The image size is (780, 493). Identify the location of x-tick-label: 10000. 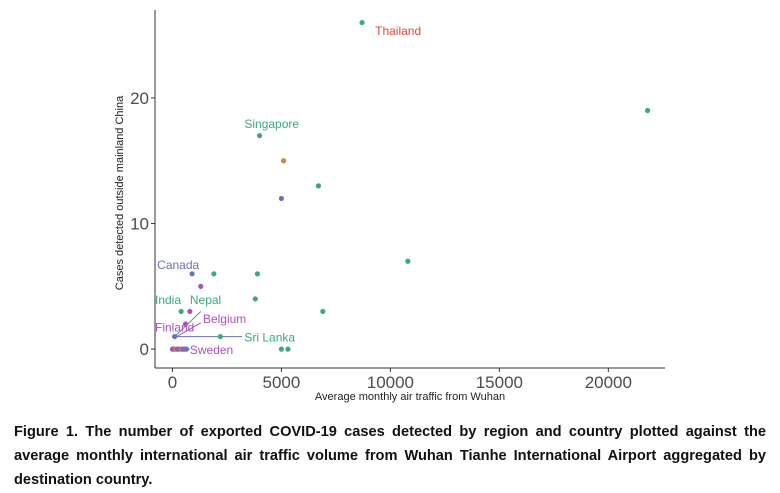
(390, 382).